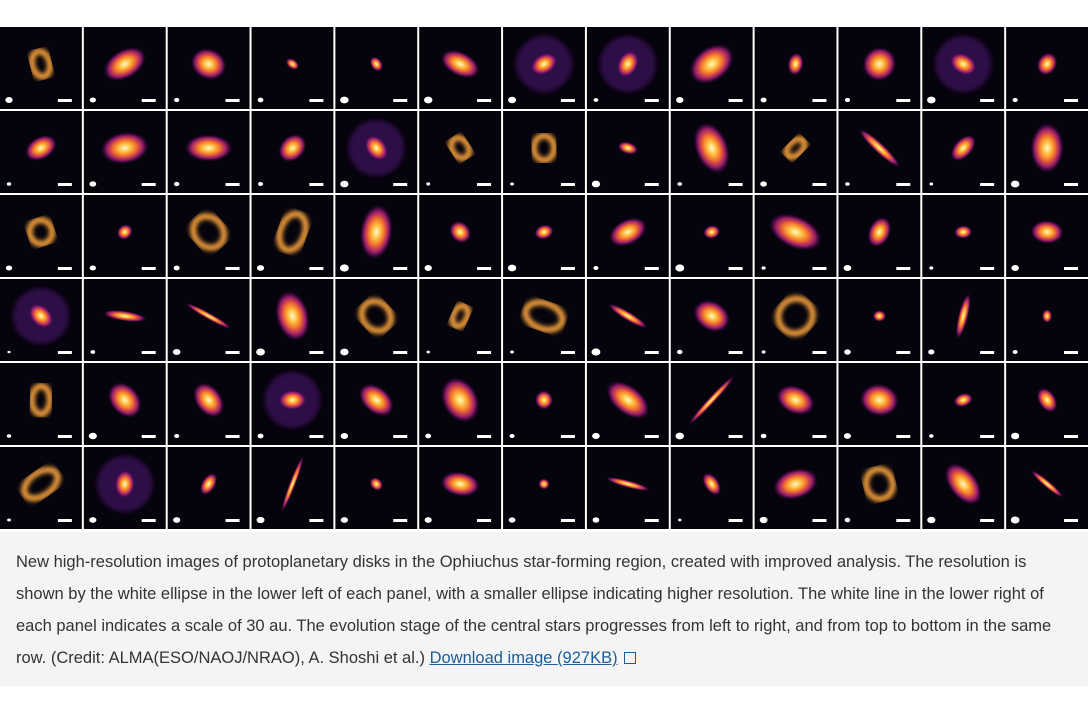 This screenshot has width=1088, height=703. Describe the element at coordinates (523, 658) in the screenshot. I see `download-link: Download image (927KB)` at that location.